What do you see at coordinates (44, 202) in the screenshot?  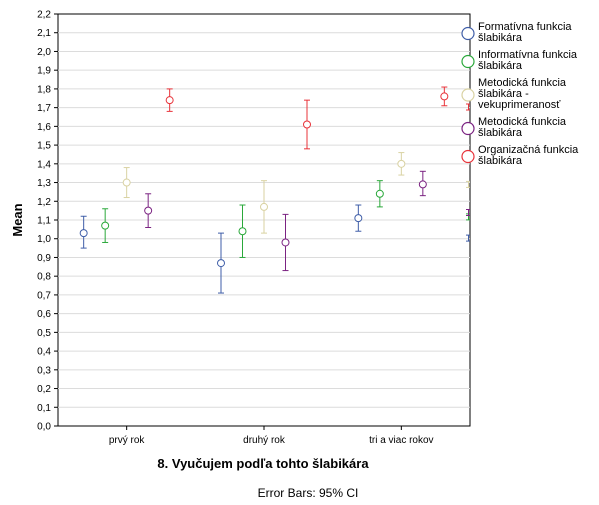 I see `y-tick-label: 1,2` at bounding box center [44, 202].